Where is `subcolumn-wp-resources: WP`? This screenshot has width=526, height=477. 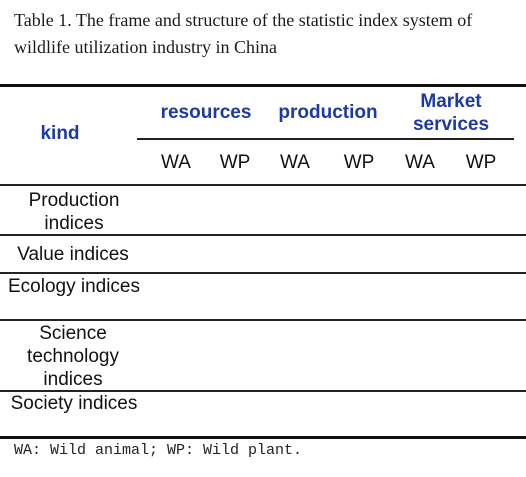 subcolumn-wp-resources: WP is located at coordinates (235, 162).